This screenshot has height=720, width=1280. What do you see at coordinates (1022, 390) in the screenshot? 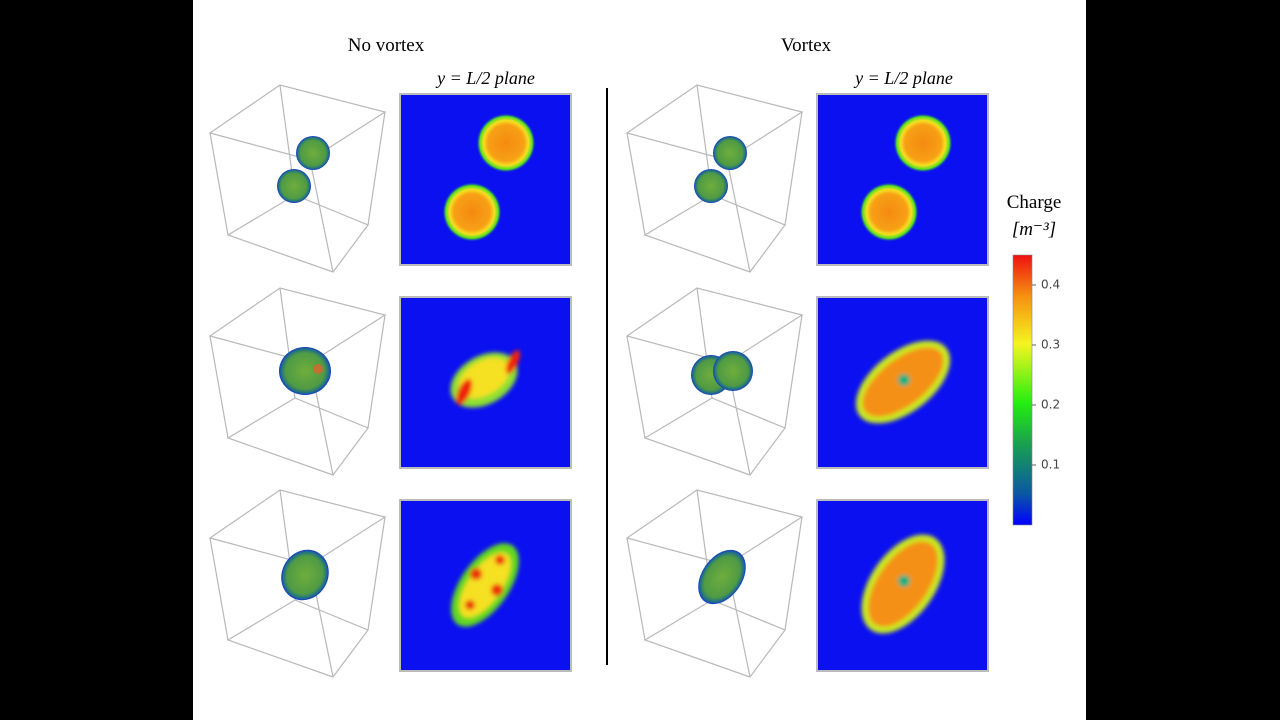
I see `colorbar` at bounding box center [1022, 390].